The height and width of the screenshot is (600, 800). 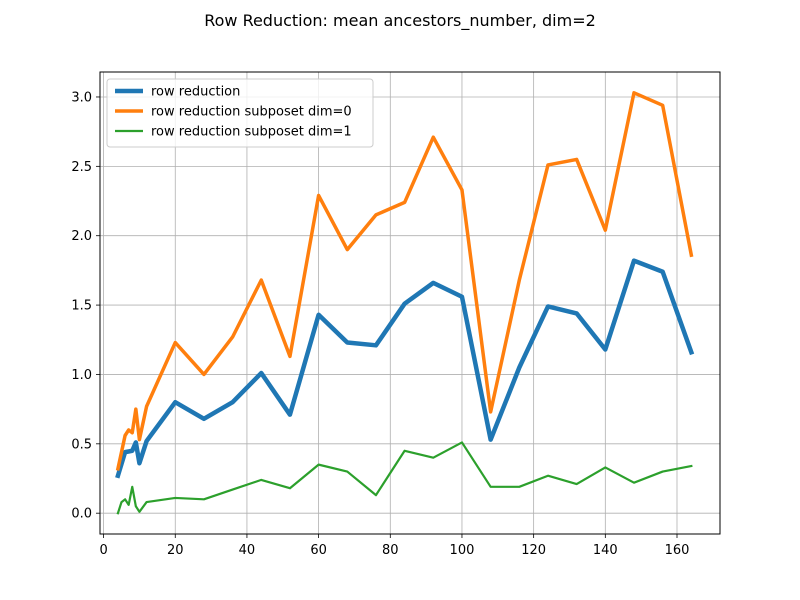 I want to click on legend-label-2: row reduction subposet dim=1, so click(x=251, y=132).